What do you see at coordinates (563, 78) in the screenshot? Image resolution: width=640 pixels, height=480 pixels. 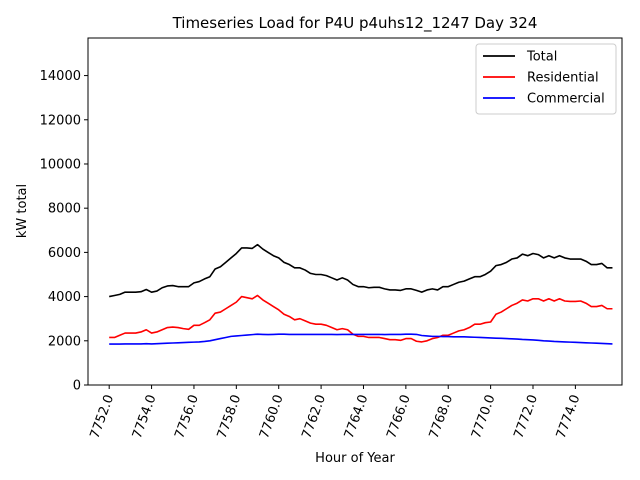 I see `legend-label-residential: Residential` at bounding box center [563, 78].